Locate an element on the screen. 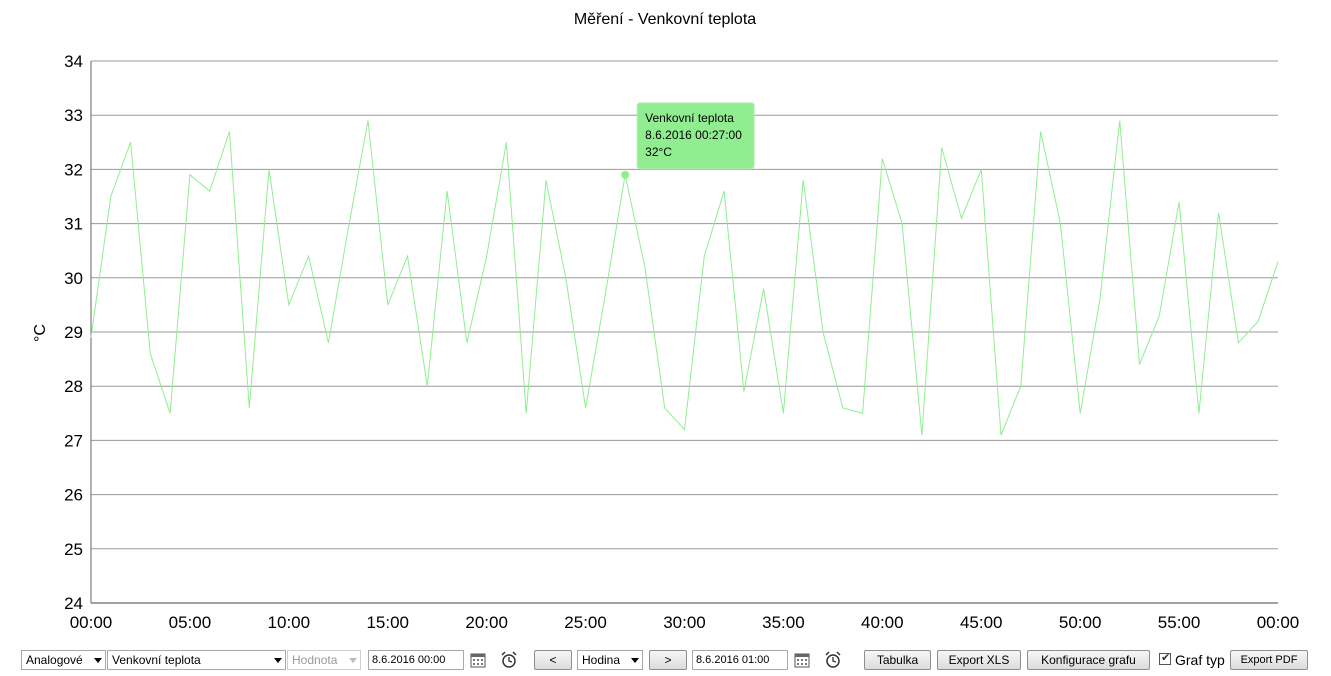  tooltip-series: Venkovní teplota is located at coordinates (689, 118).